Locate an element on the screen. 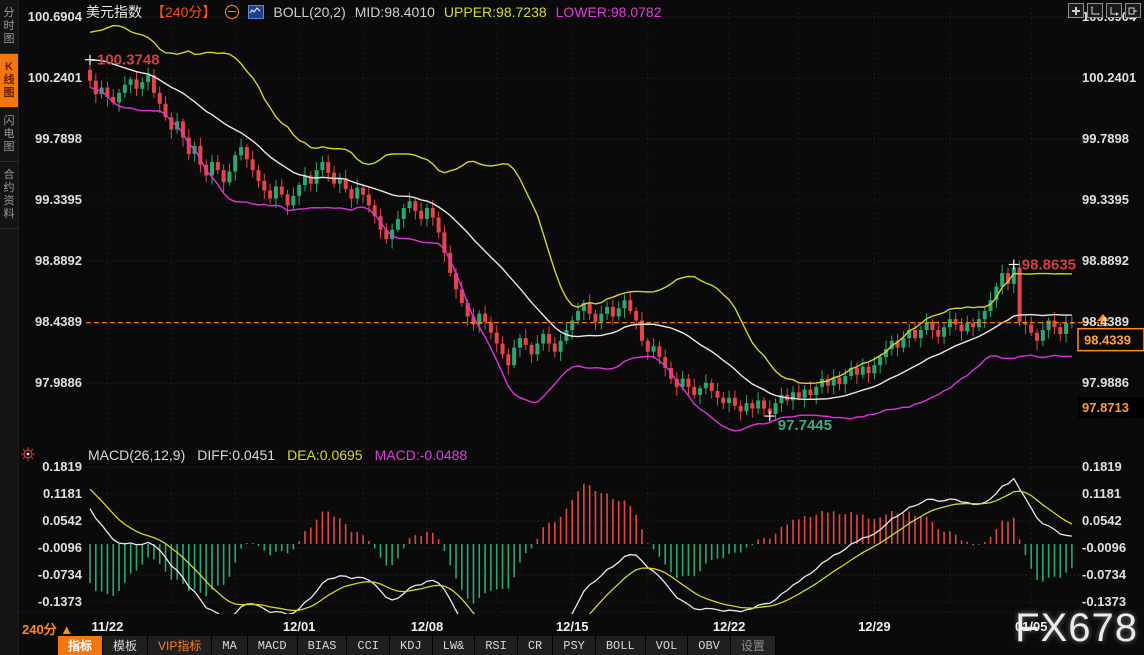  y-axis-label-left: 100.2401 is located at coordinates (55, 77).